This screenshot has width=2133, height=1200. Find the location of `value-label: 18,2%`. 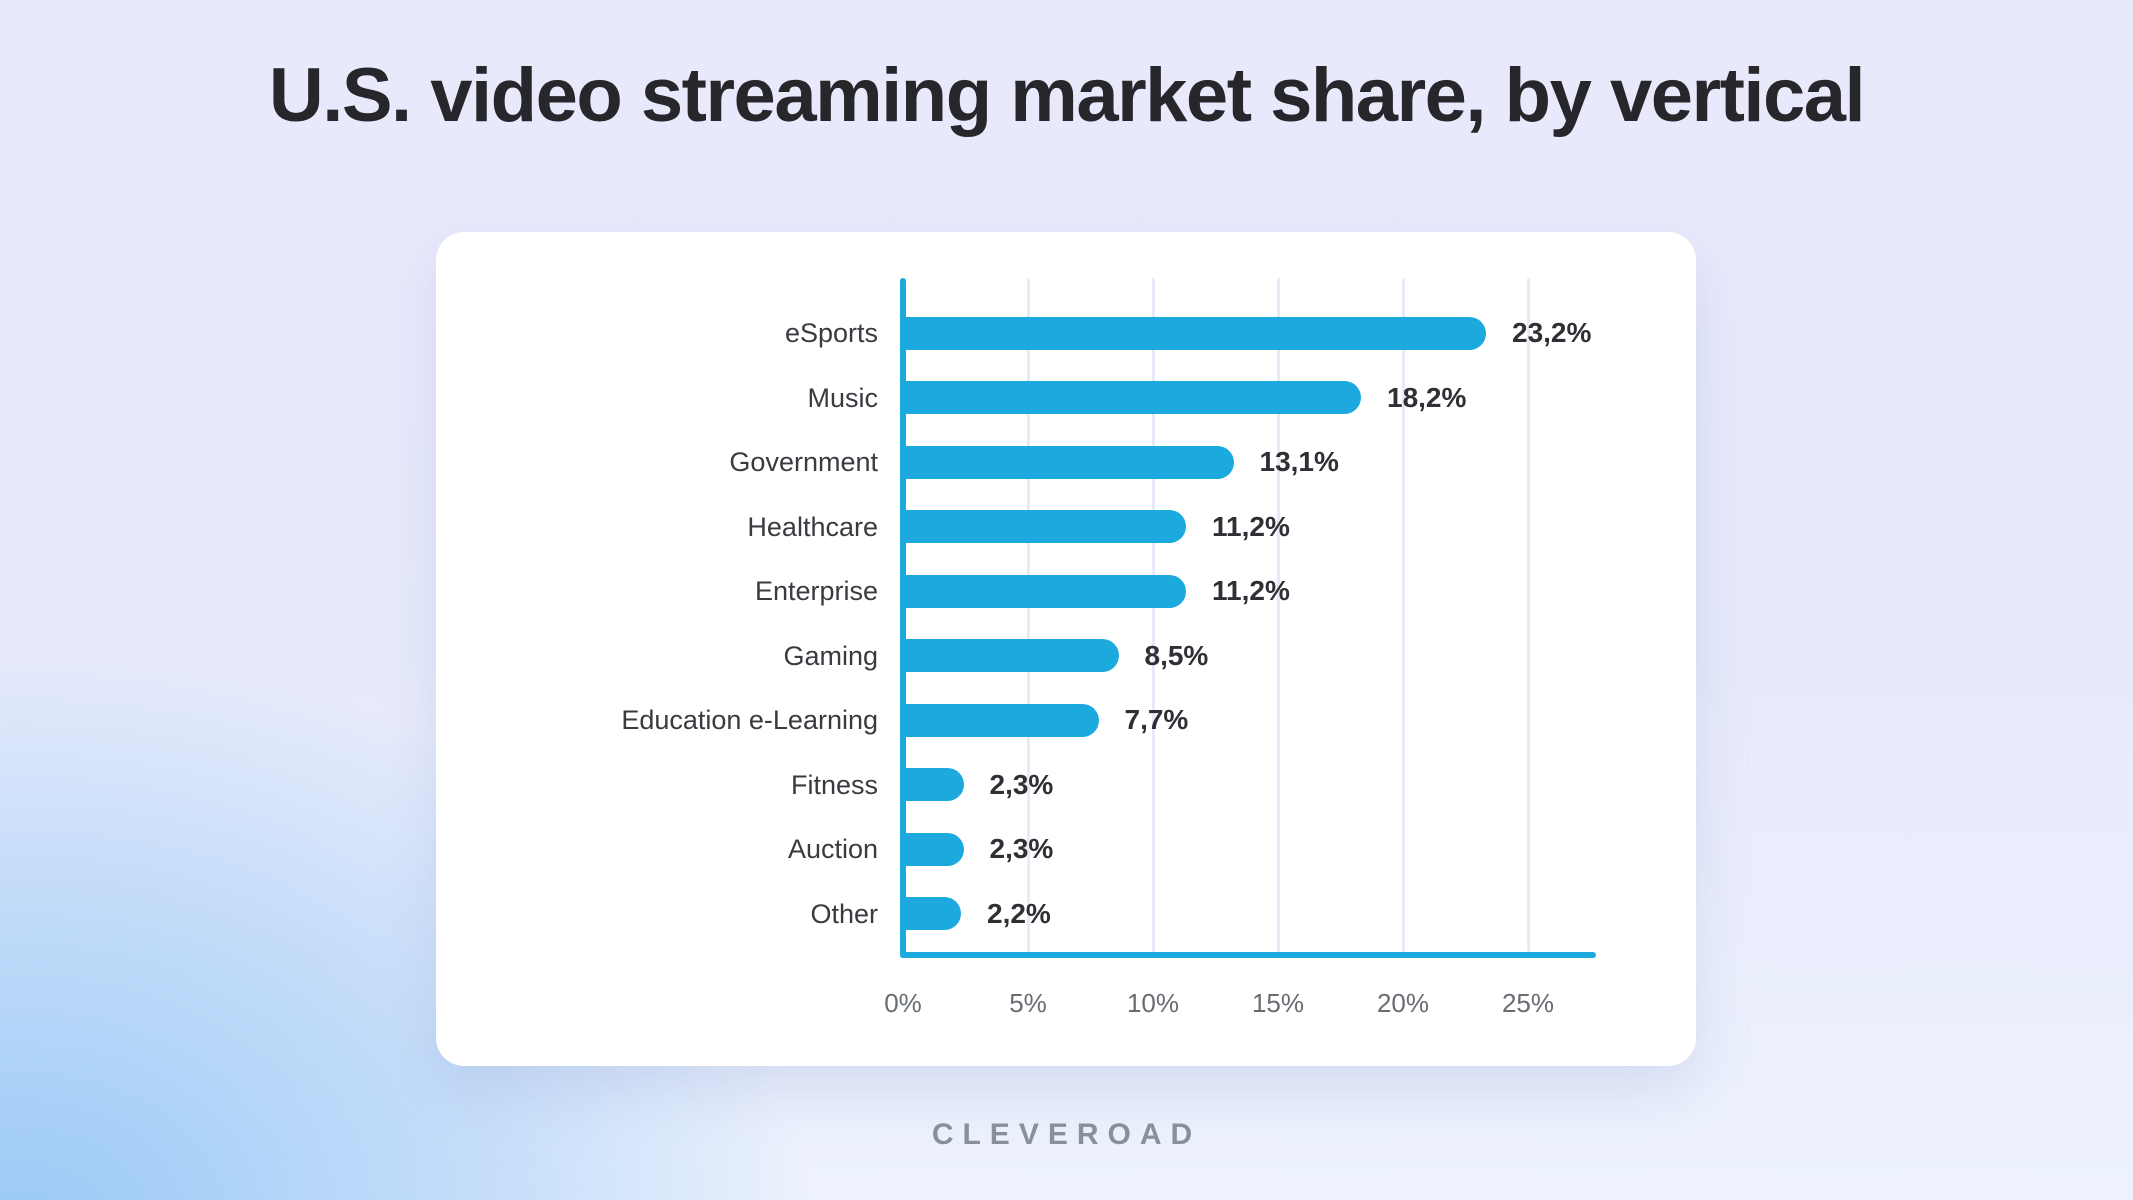

value-label: 18,2% is located at coordinates (1427, 397).